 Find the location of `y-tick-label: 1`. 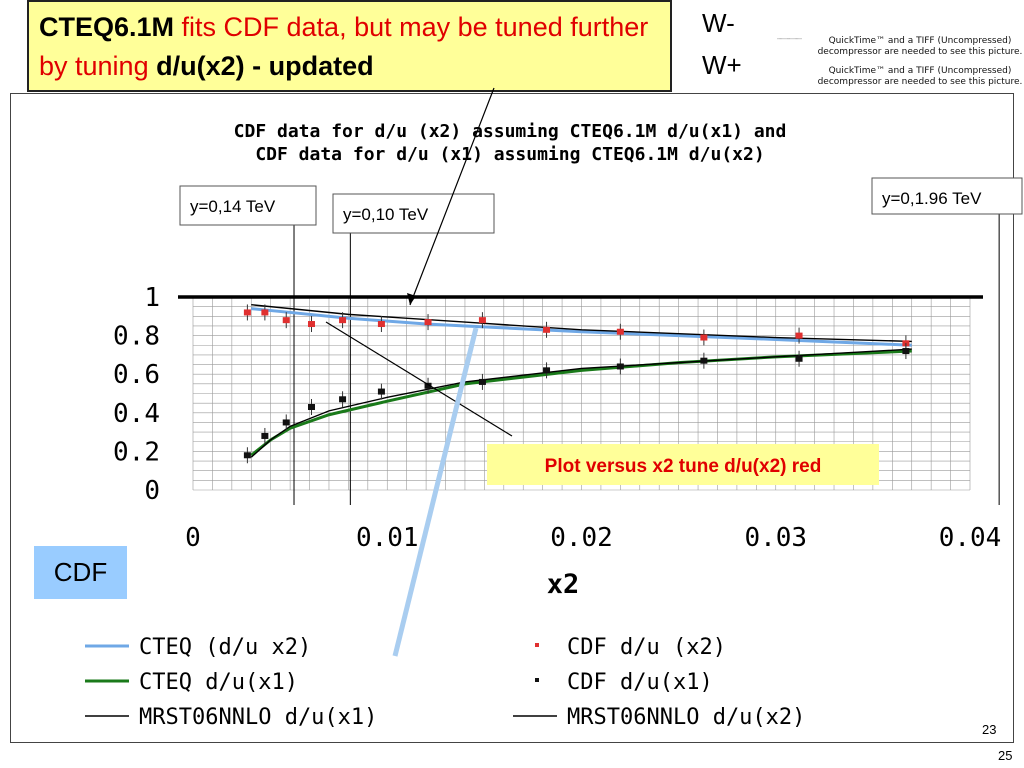

y-tick-label: 1 is located at coordinates (152, 298).